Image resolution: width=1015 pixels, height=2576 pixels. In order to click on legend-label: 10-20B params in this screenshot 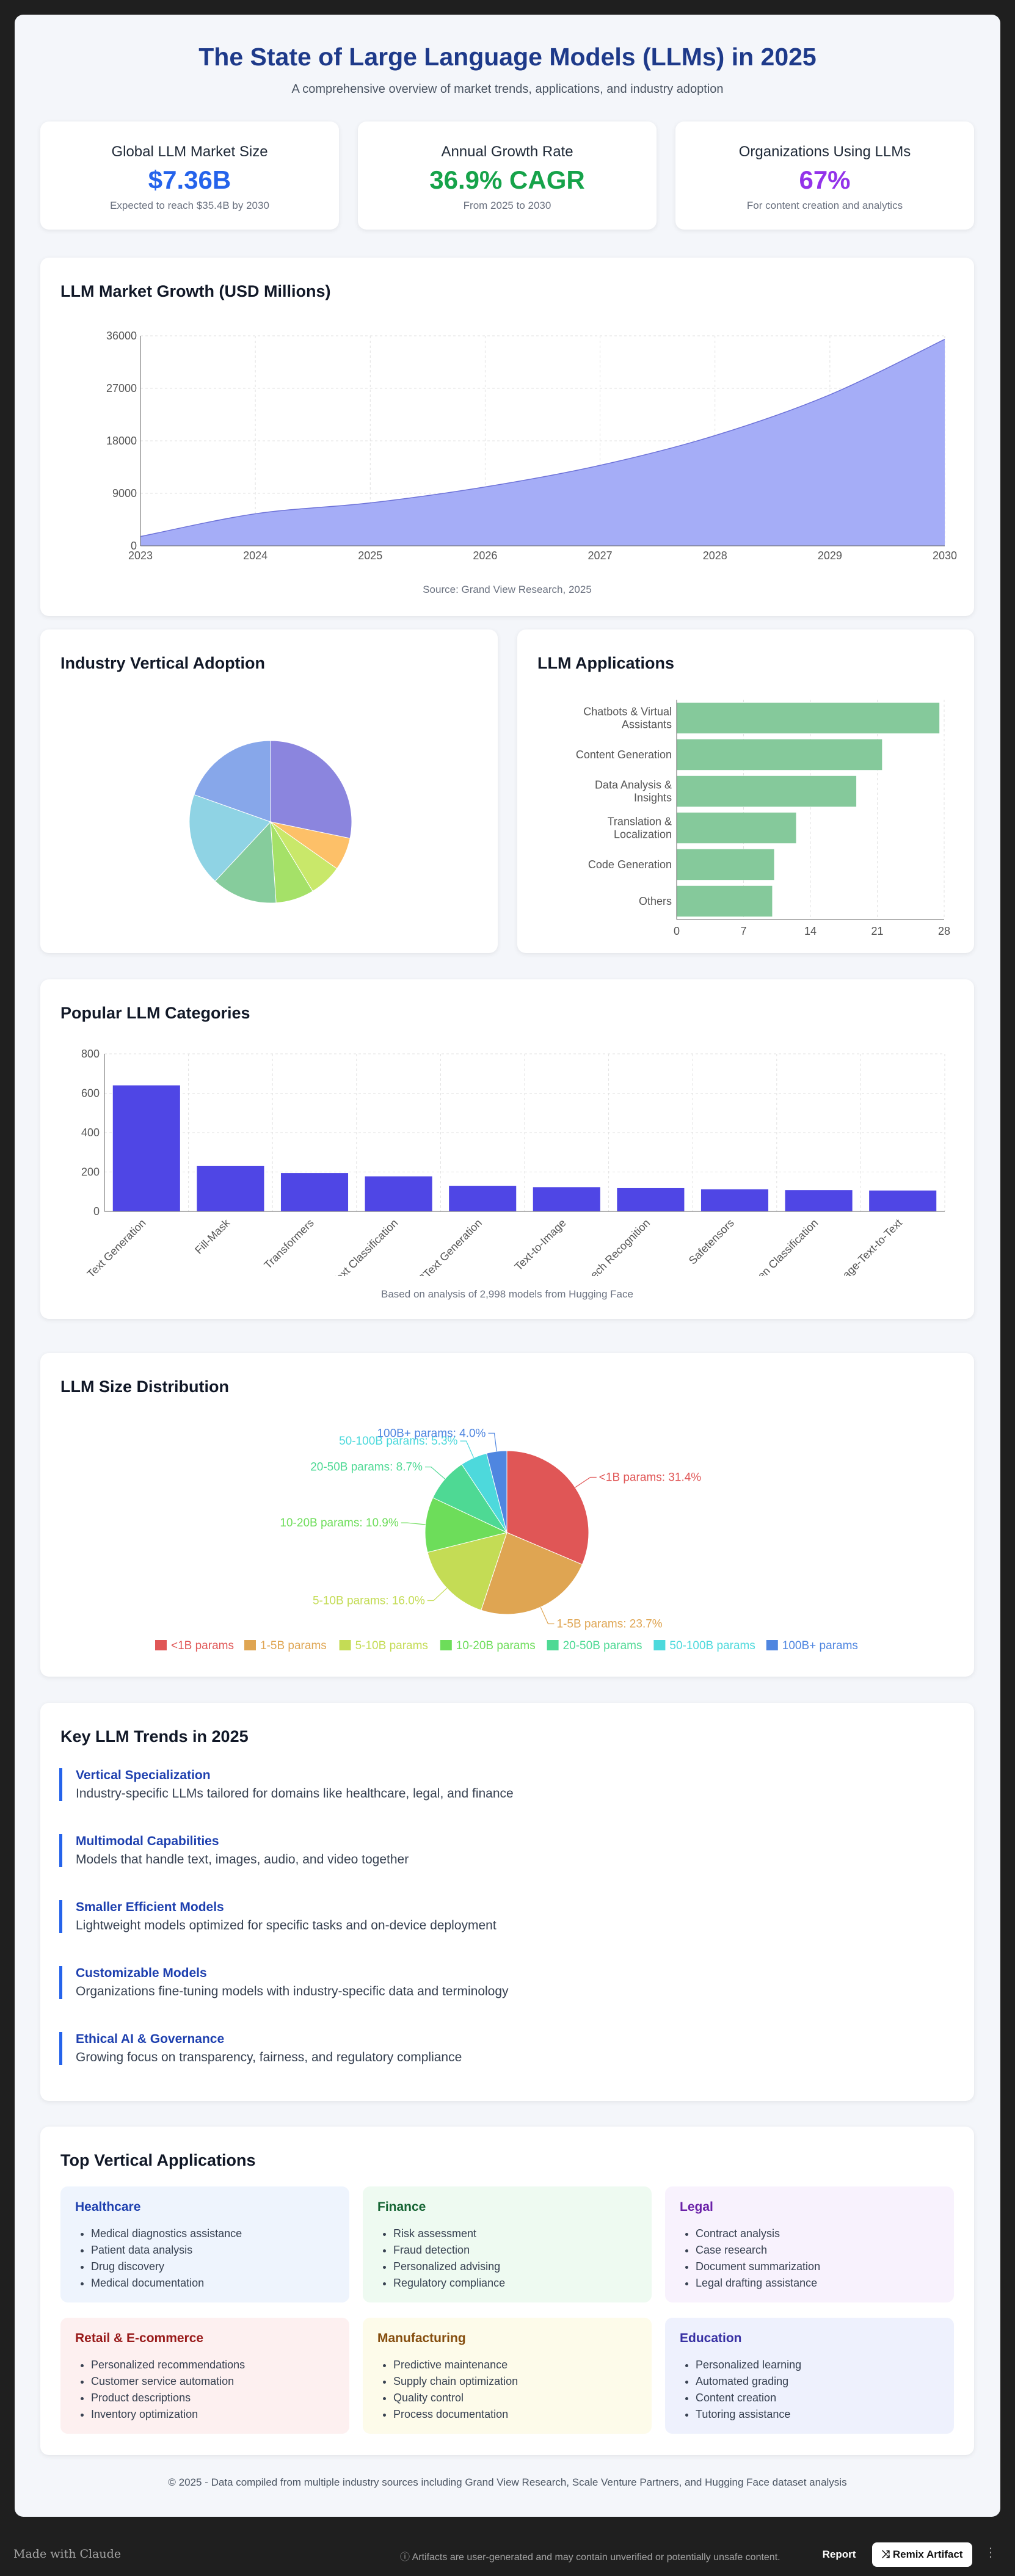, I will do `click(496, 1645)`.